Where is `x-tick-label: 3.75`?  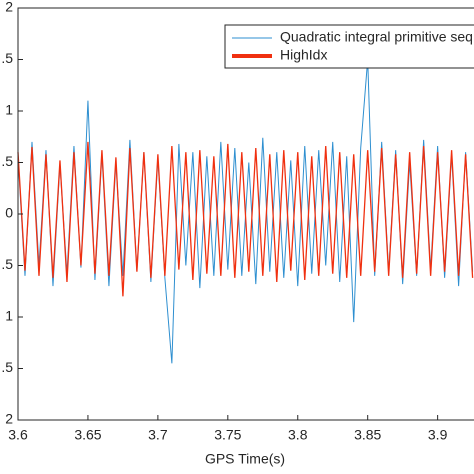 x-tick-label: 3.75 is located at coordinates (227, 435).